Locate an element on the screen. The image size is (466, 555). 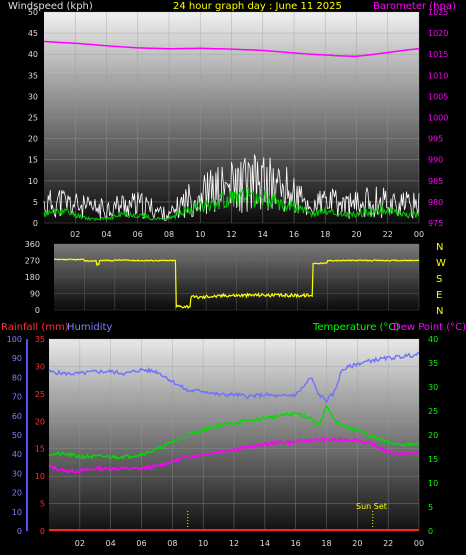
humidity-tick-label: 10 is located at coordinates (17, 512).